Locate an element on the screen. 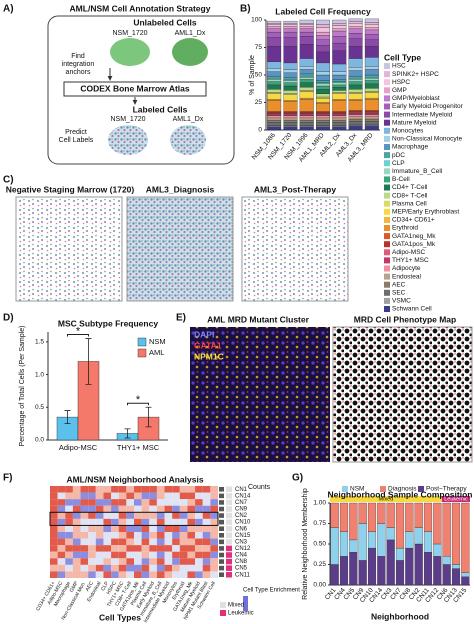  row-label: CN11 is located at coordinates (243, 575).